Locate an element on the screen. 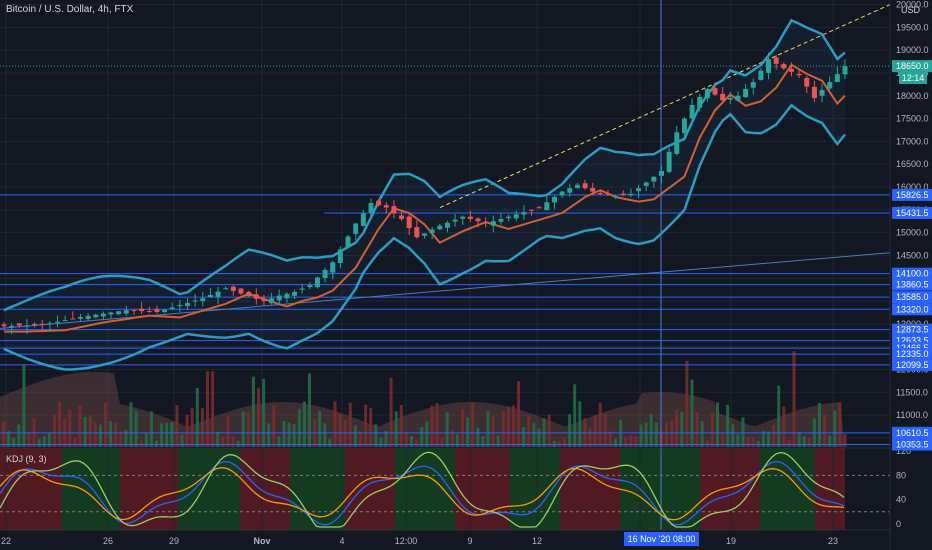 This screenshot has height=550, width=932. price-tag-label: 15826.5 is located at coordinates (912, 195).